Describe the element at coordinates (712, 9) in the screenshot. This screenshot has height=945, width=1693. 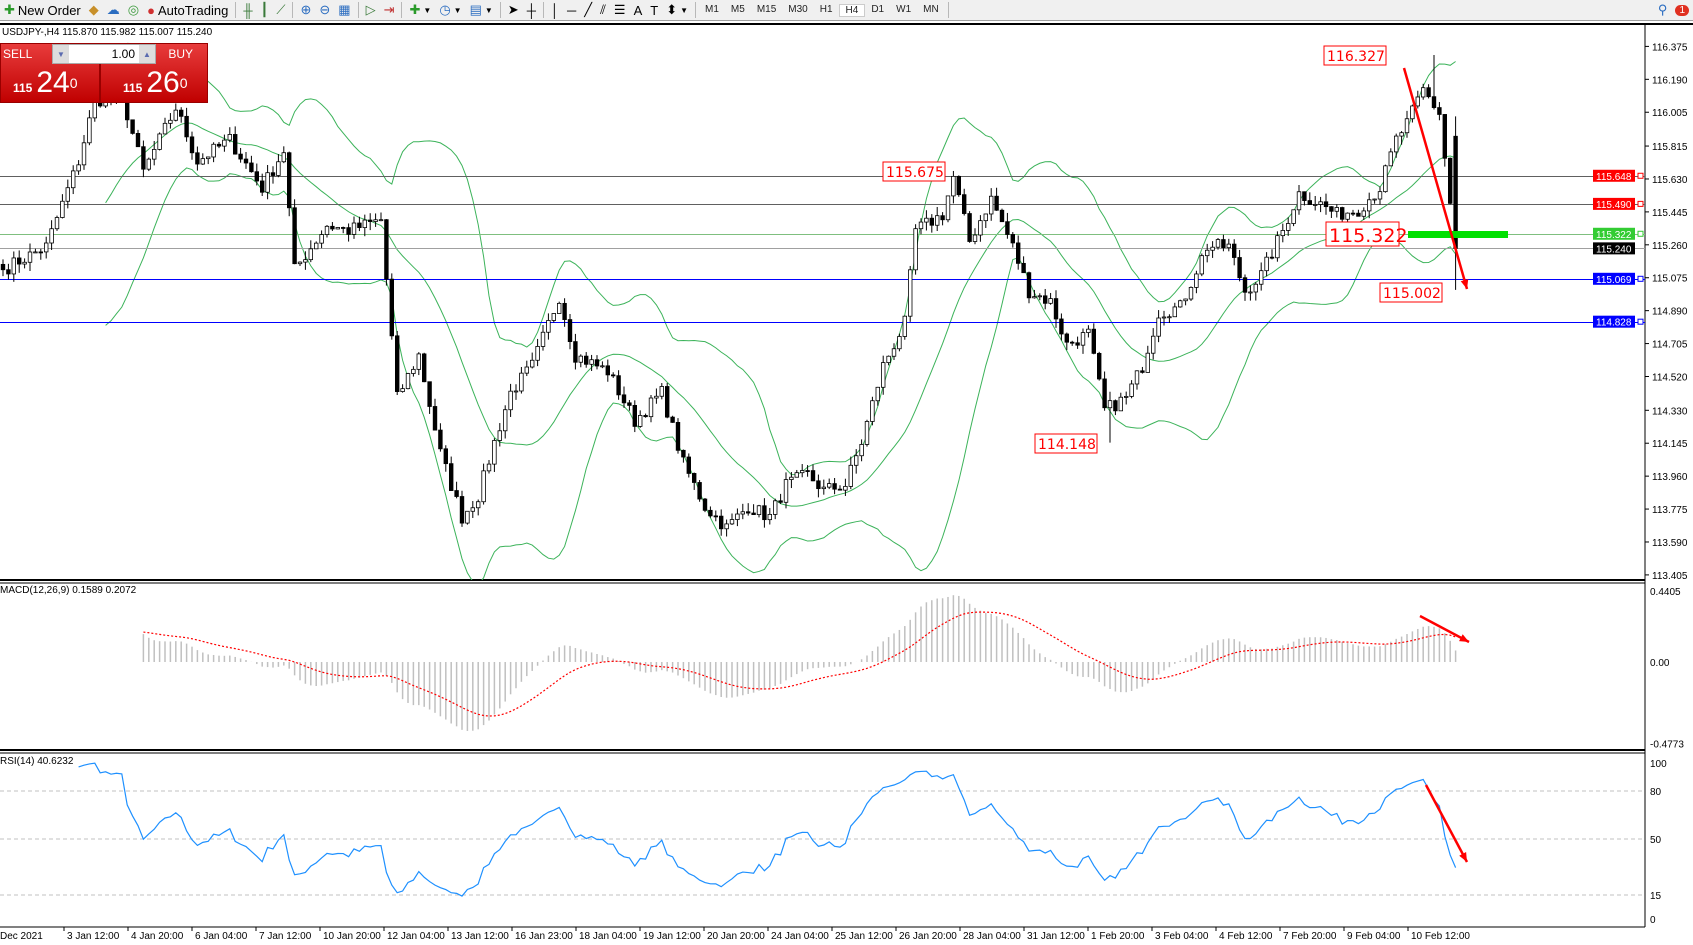
I see `timeframe-m1: M1` at that location.